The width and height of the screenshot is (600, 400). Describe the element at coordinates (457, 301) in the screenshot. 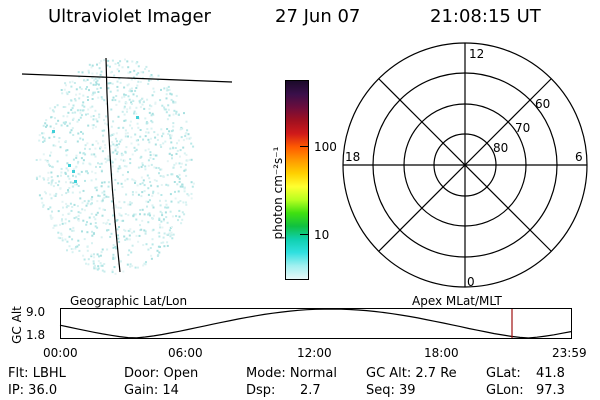

I see `timeline-right-label: Apex MLat/MLT` at that location.